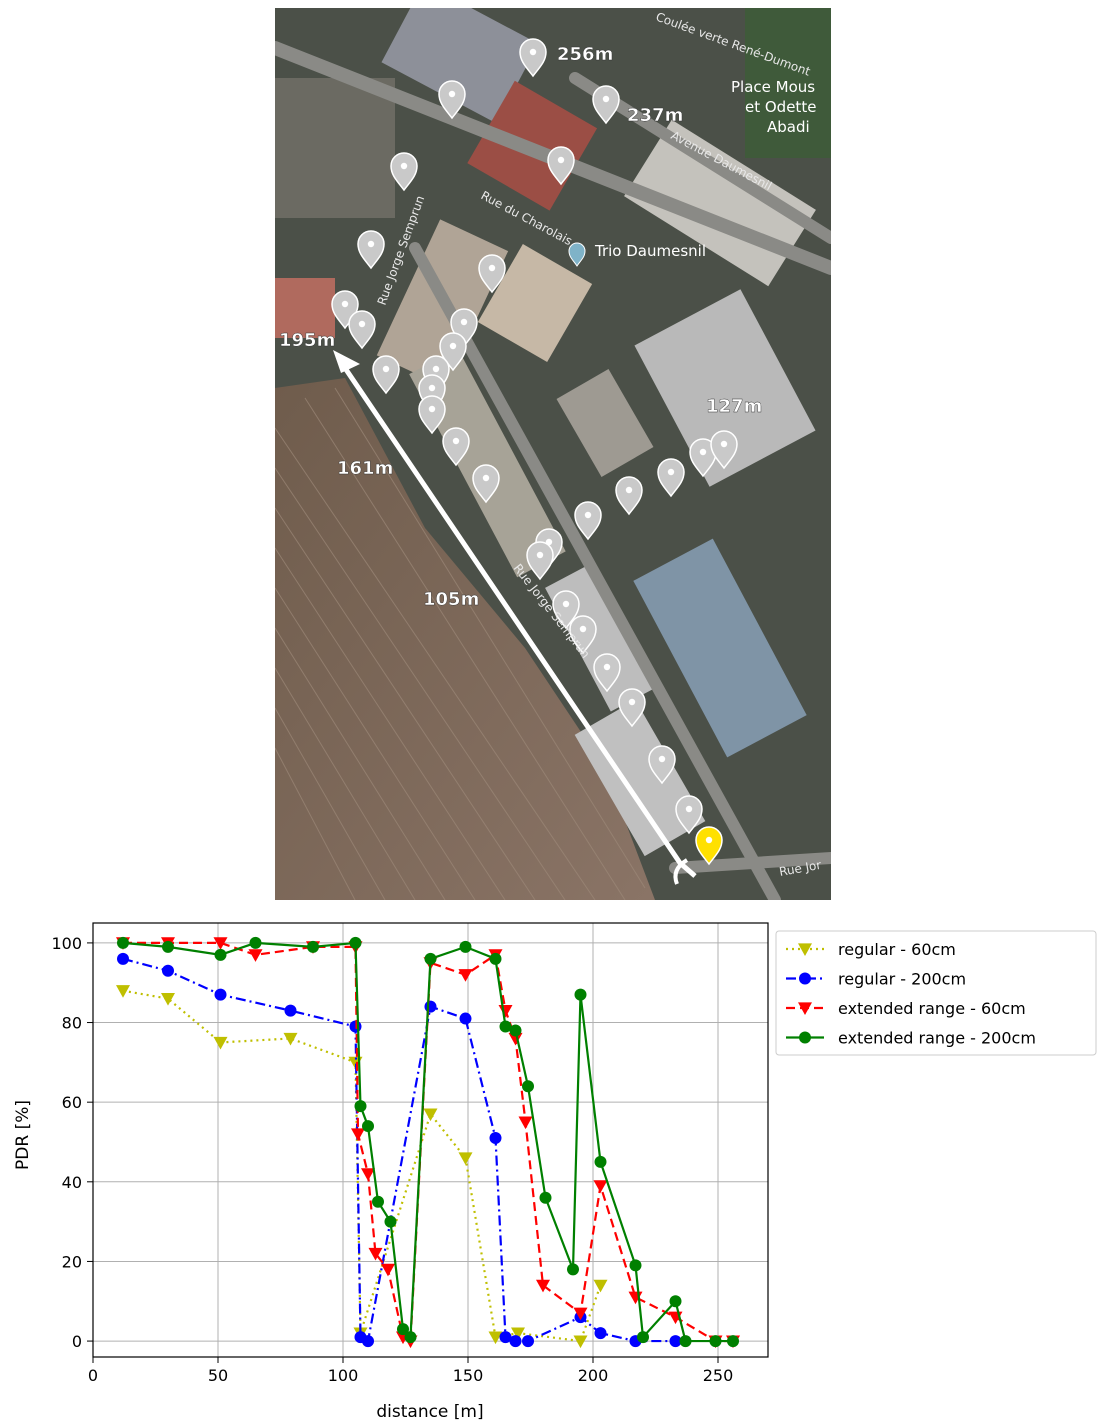 The width and height of the screenshot is (1102, 1423). Describe the element at coordinates (218, 1375) in the screenshot. I see `x-tick-label: 50` at that location.